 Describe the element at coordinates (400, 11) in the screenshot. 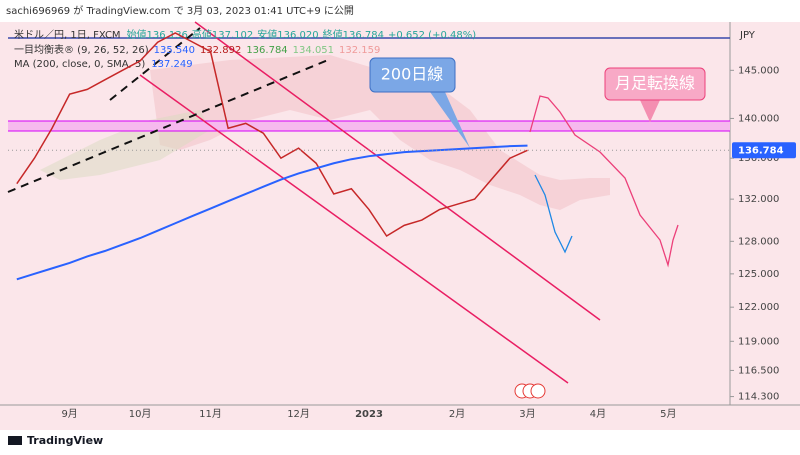

I see `header-bar` at that location.